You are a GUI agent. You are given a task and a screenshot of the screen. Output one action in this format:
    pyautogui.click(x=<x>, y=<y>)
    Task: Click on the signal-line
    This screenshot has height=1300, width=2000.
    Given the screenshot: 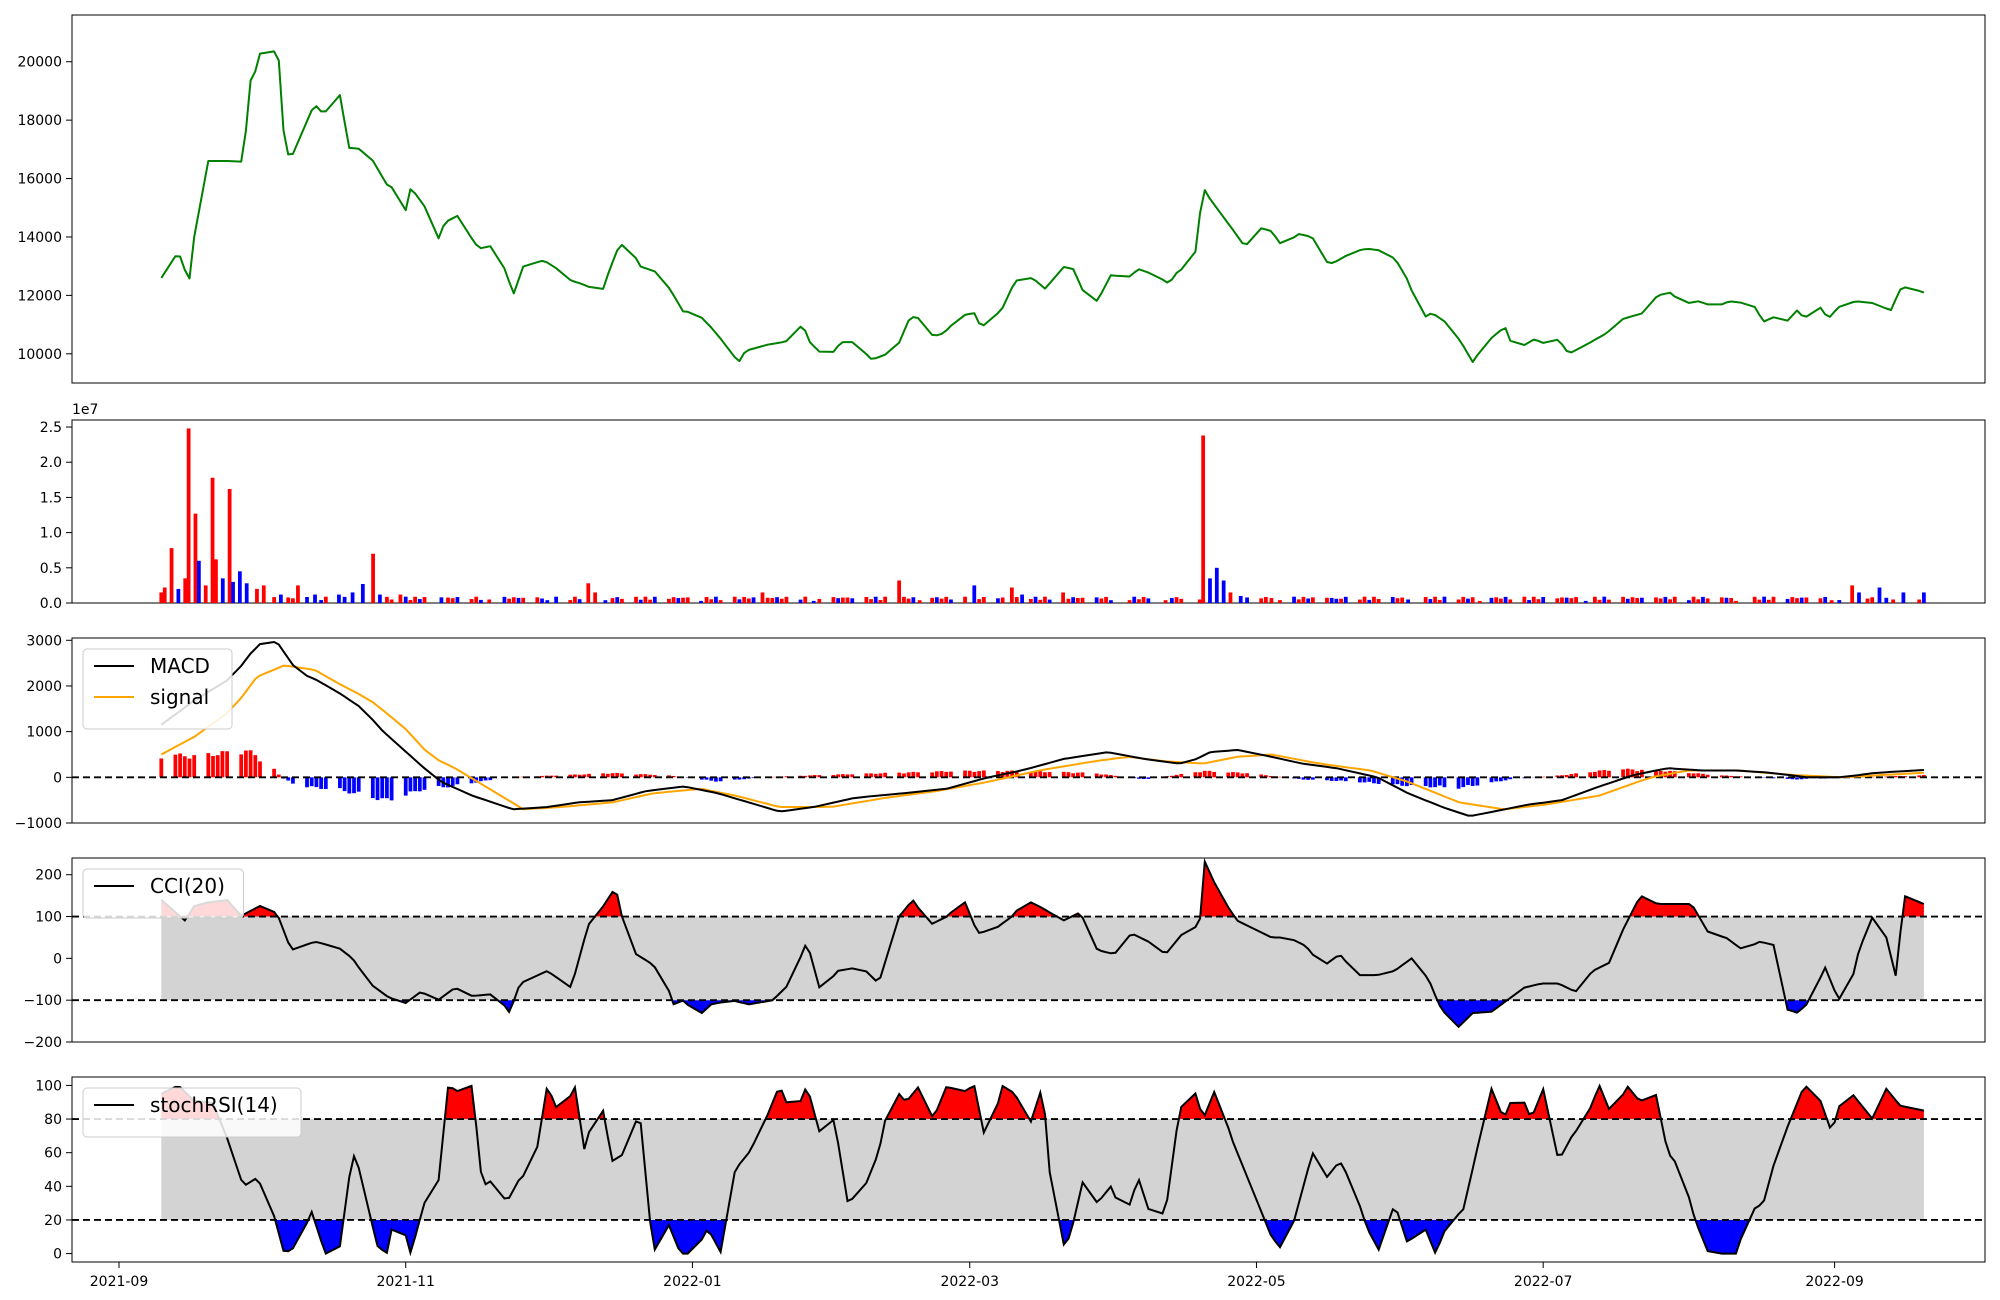 What is the action you would take?
    pyautogui.click(x=1042, y=737)
    